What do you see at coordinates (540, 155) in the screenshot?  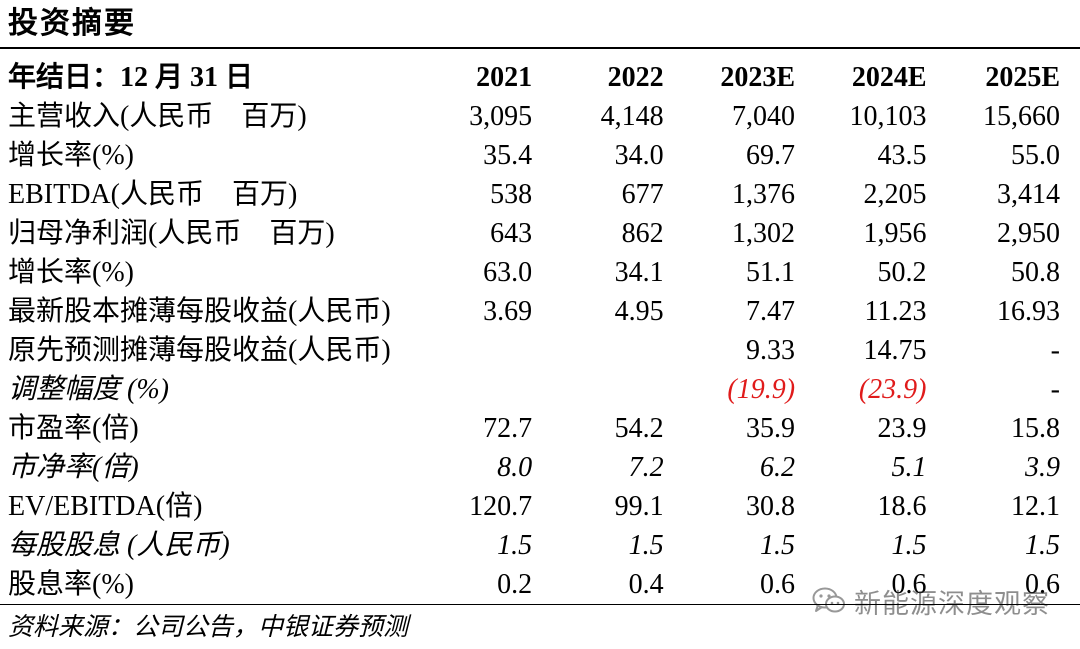 I see `table-row: 增长率(%) 35.4 34.0 69.7 43.5 55.0` at bounding box center [540, 155].